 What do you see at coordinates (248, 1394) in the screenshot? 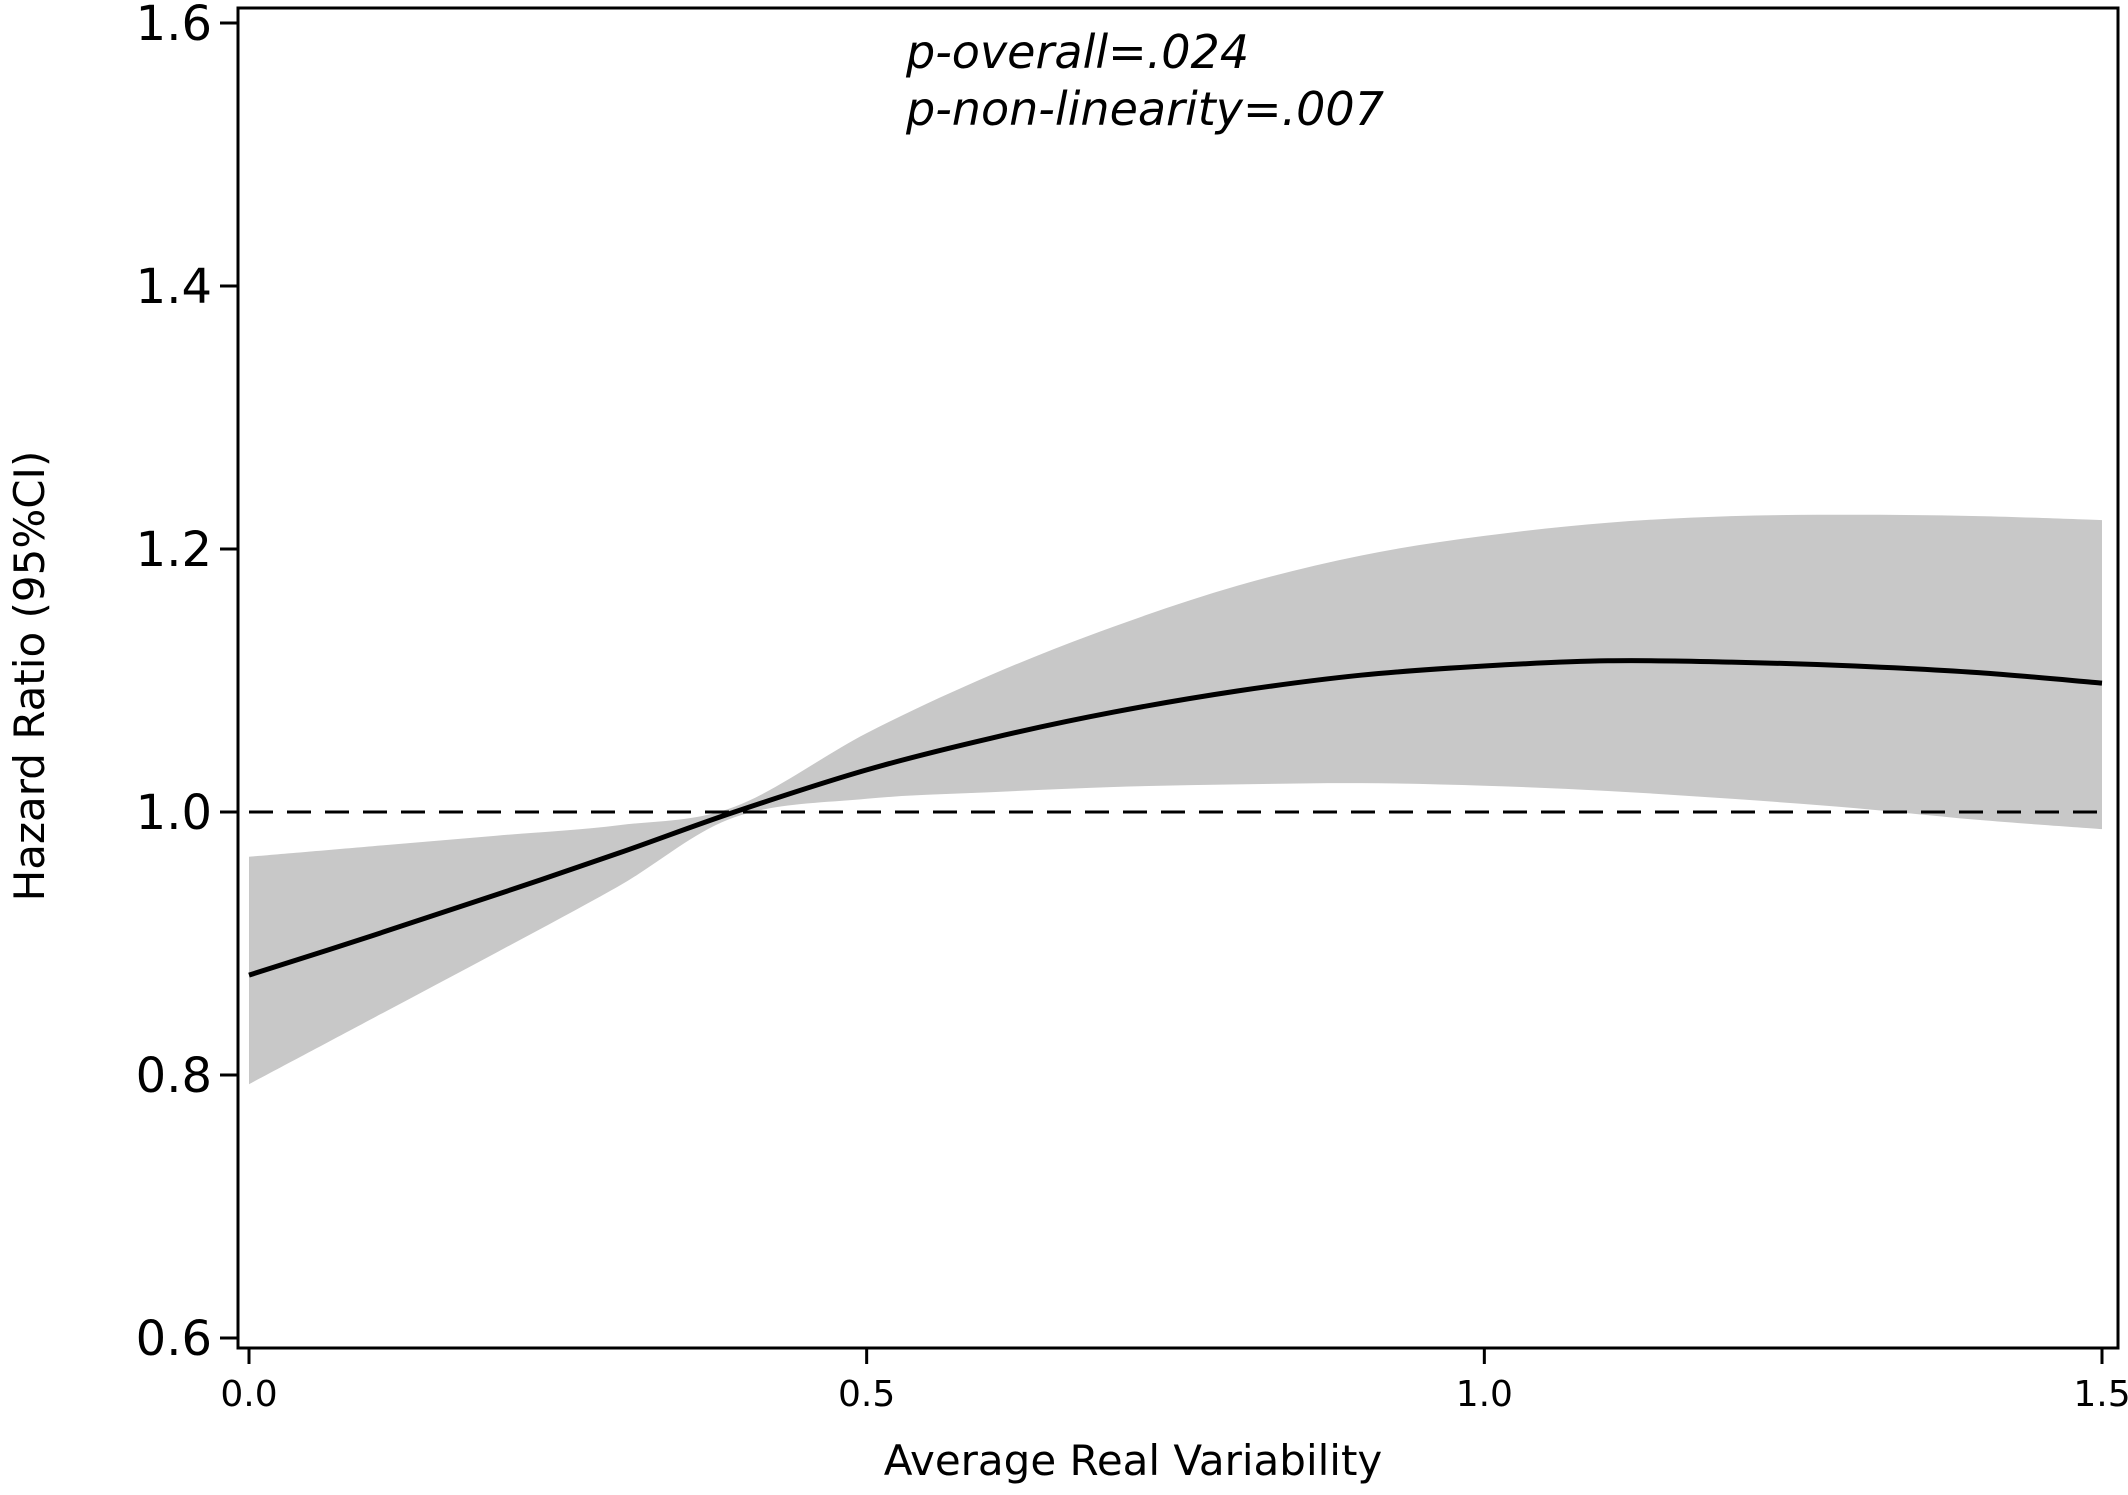
I see `x-tick-label: 0.0` at bounding box center [248, 1394].